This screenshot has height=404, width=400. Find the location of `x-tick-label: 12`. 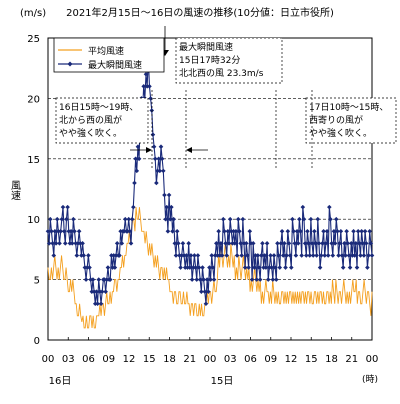

x-tick-label: 12 is located at coordinates (291, 359).